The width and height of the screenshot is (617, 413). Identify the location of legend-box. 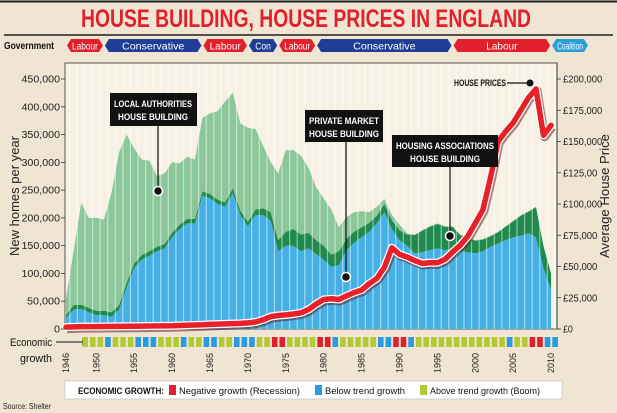
(313, 390).